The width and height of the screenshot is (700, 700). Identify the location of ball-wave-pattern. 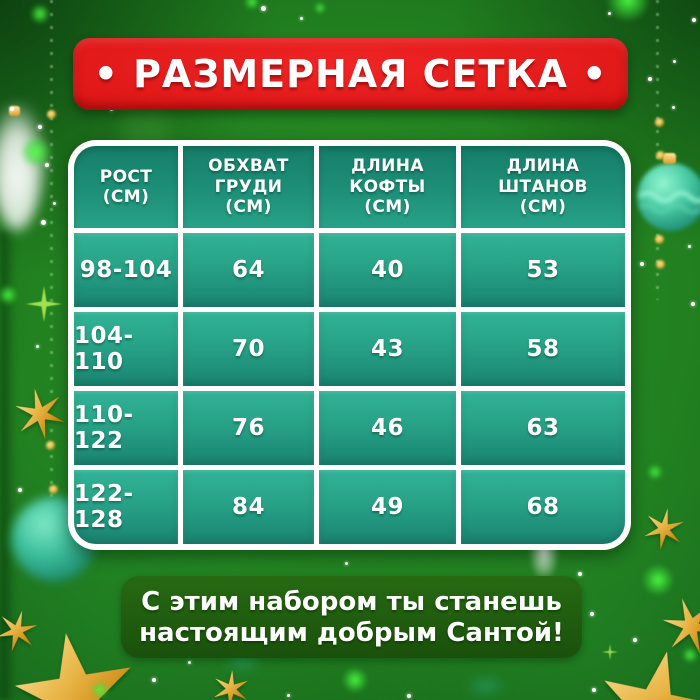
(668, 202).